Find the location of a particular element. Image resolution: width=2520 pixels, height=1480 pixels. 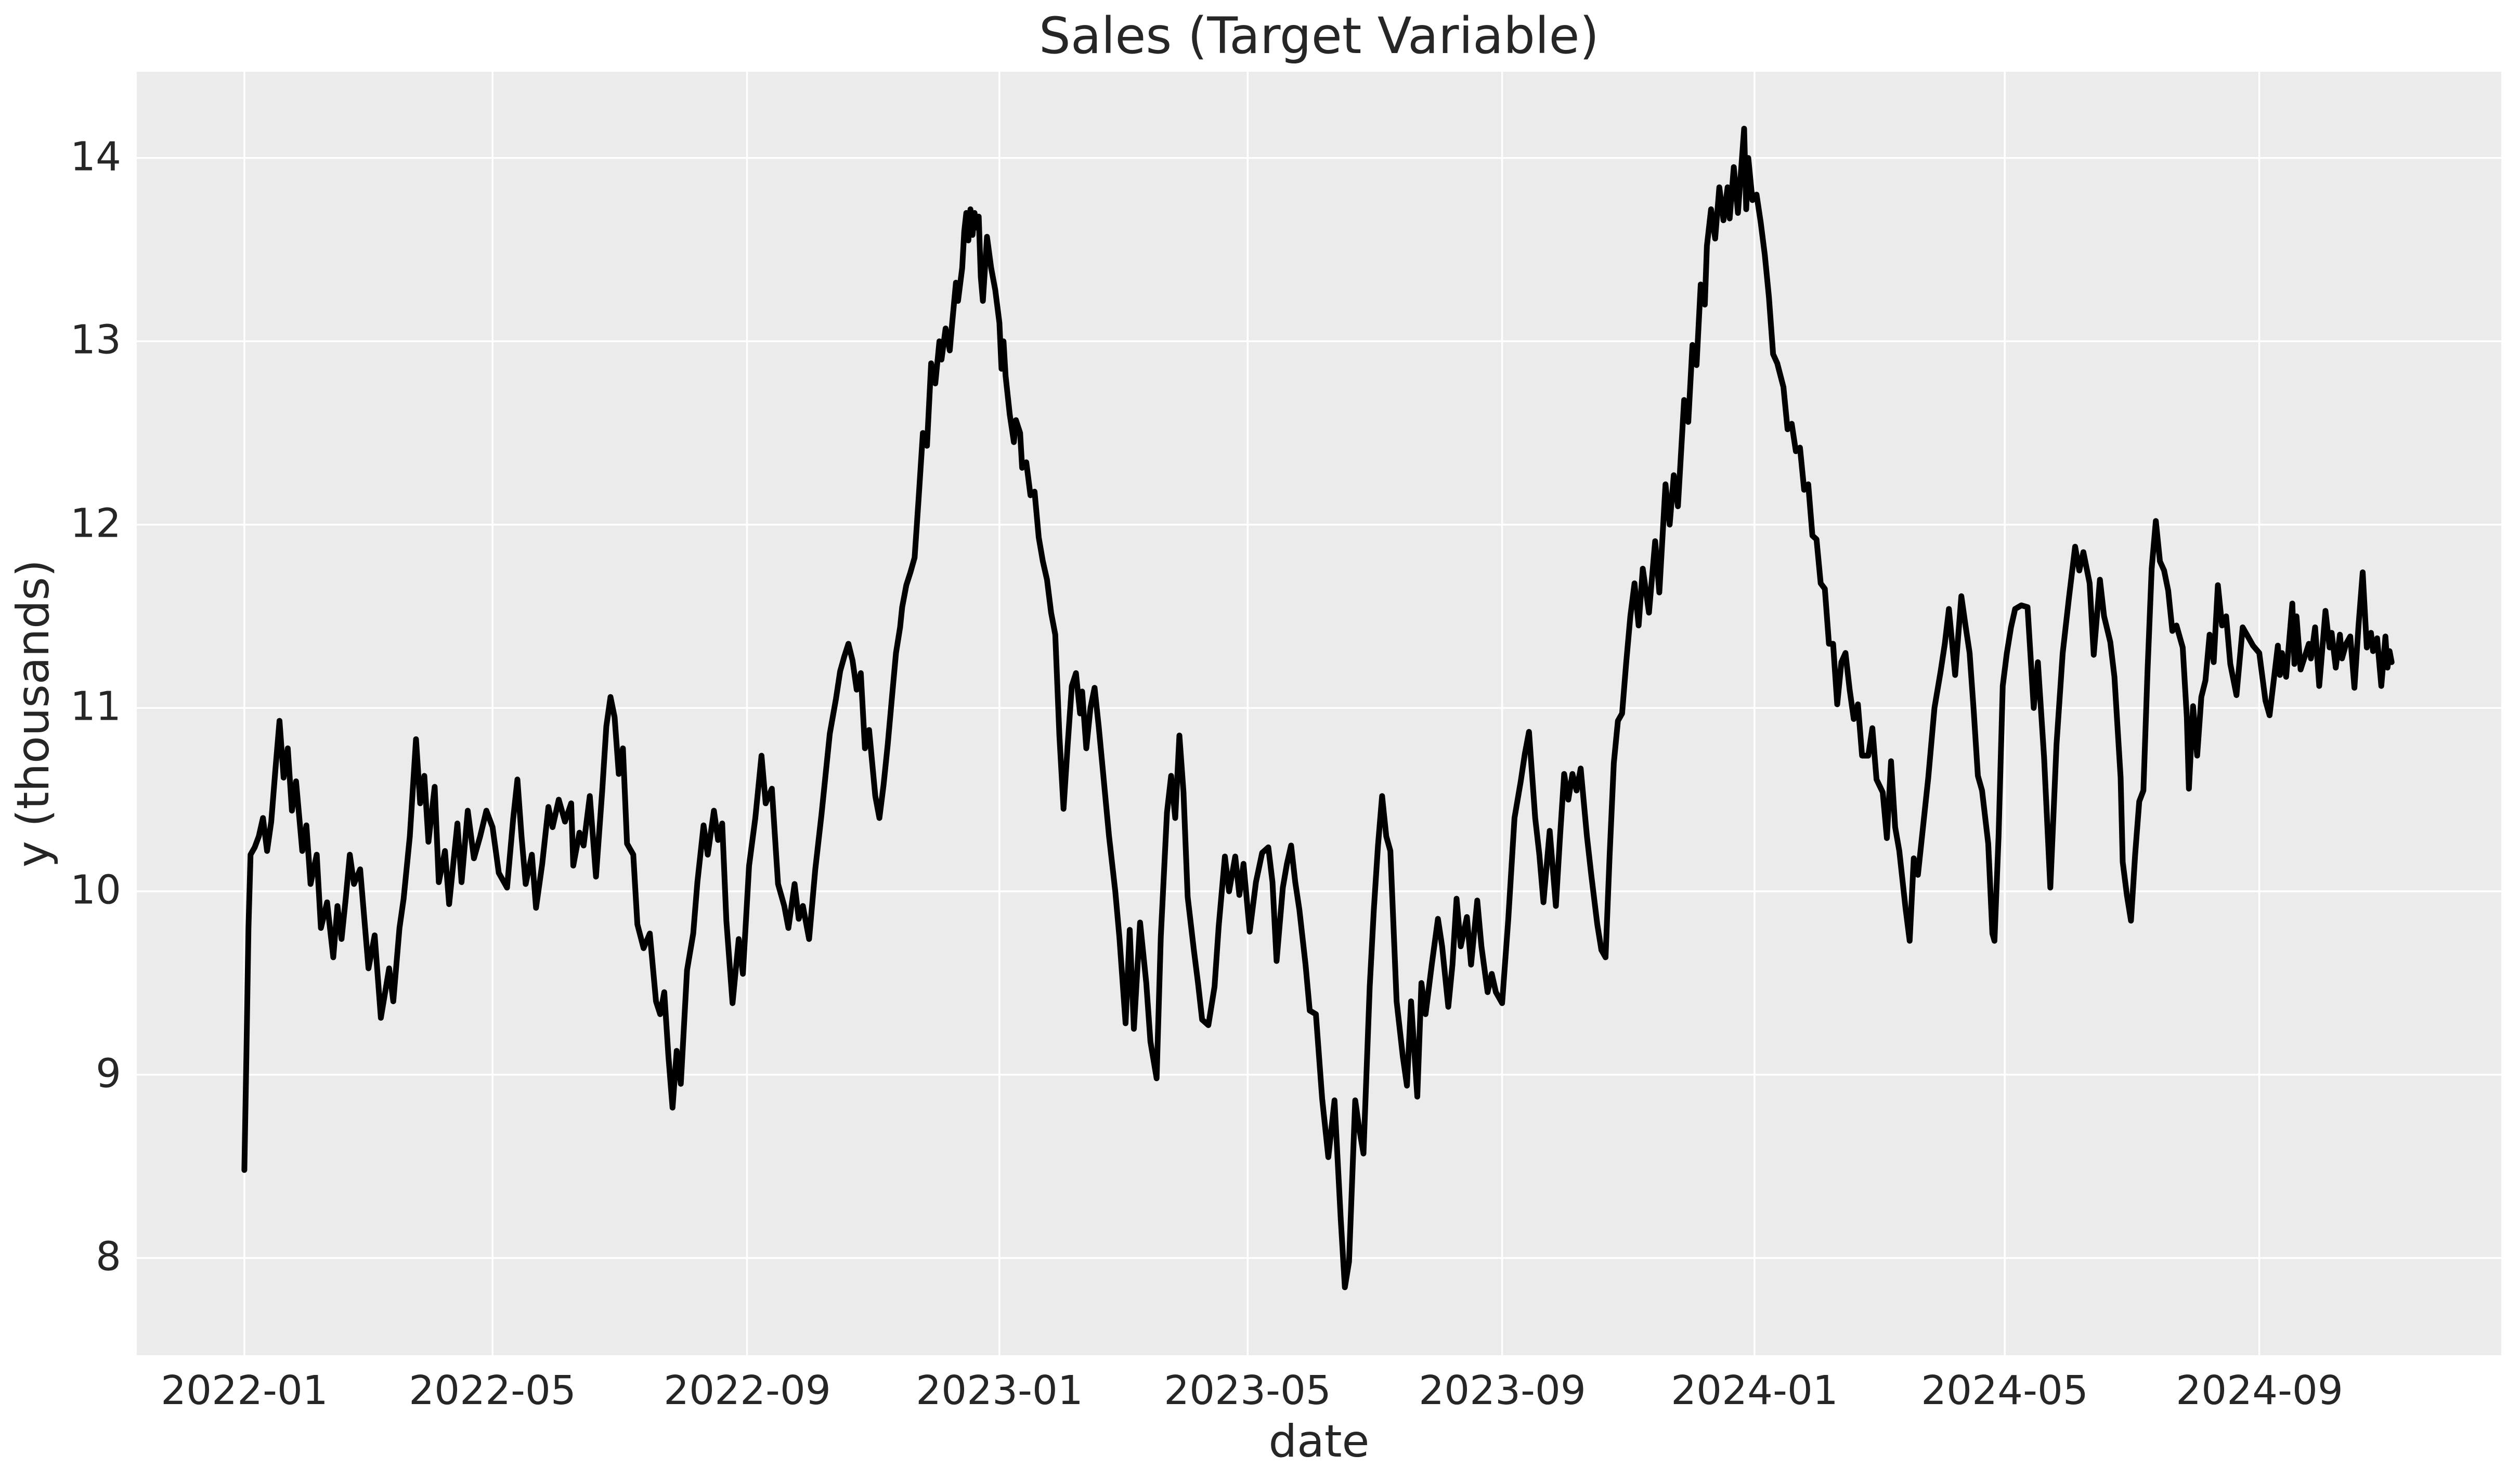

x-tick-label: 2023-05 is located at coordinates (1247, 1391).